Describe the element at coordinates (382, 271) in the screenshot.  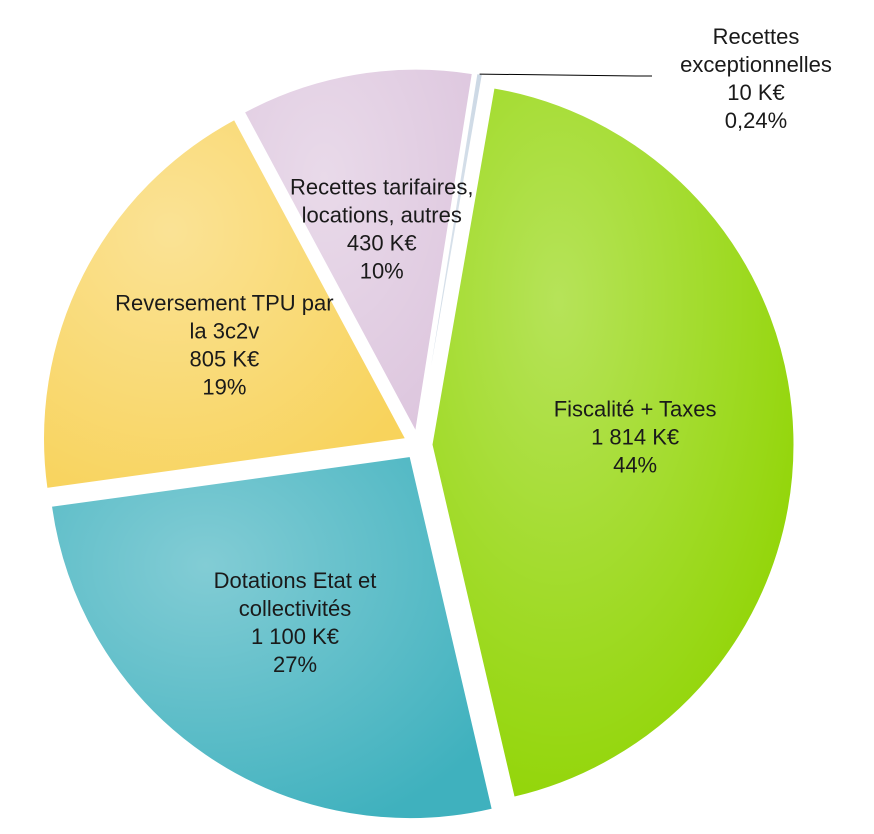
I see `slice-label: 10%` at that location.